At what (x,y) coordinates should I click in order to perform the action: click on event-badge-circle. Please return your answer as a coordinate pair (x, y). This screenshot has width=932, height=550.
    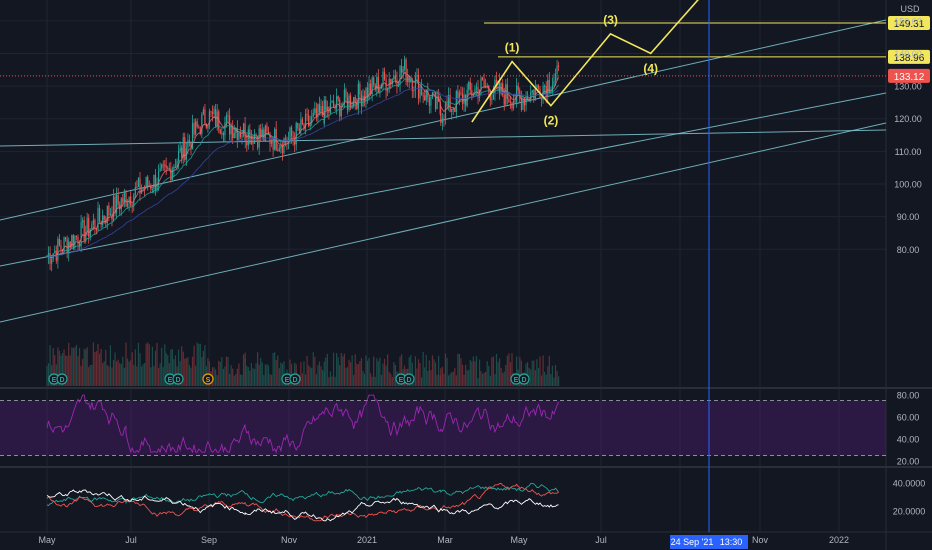
    Looking at the image, I should click on (409, 379).